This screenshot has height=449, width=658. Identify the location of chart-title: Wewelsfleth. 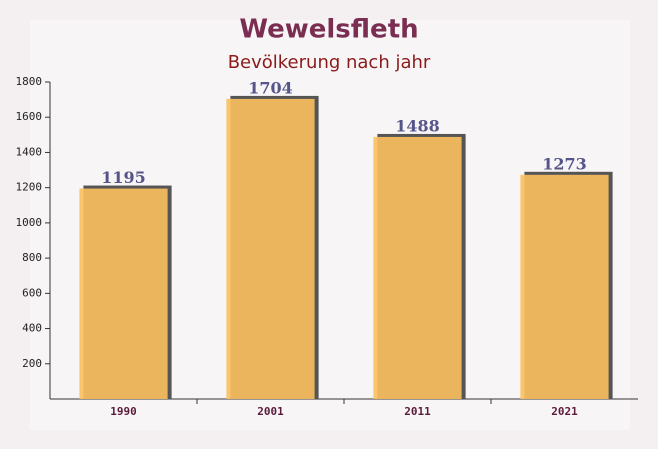
(328, 30).